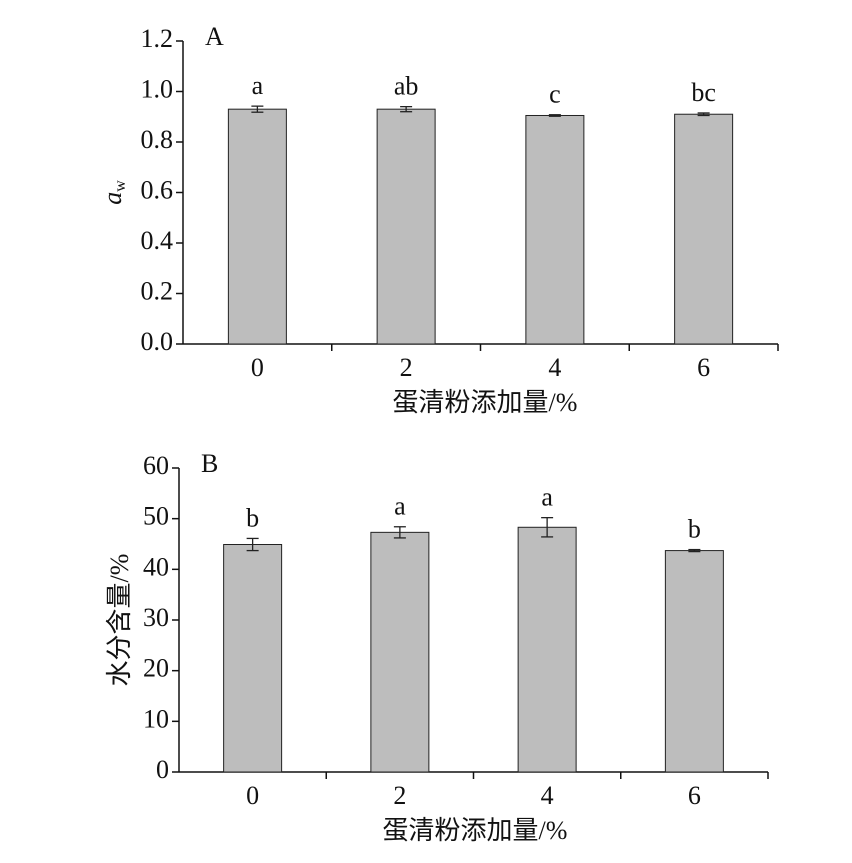  What do you see at coordinates (406, 86) in the screenshot?
I see `significance-letter: ab` at bounding box center [406, 86].